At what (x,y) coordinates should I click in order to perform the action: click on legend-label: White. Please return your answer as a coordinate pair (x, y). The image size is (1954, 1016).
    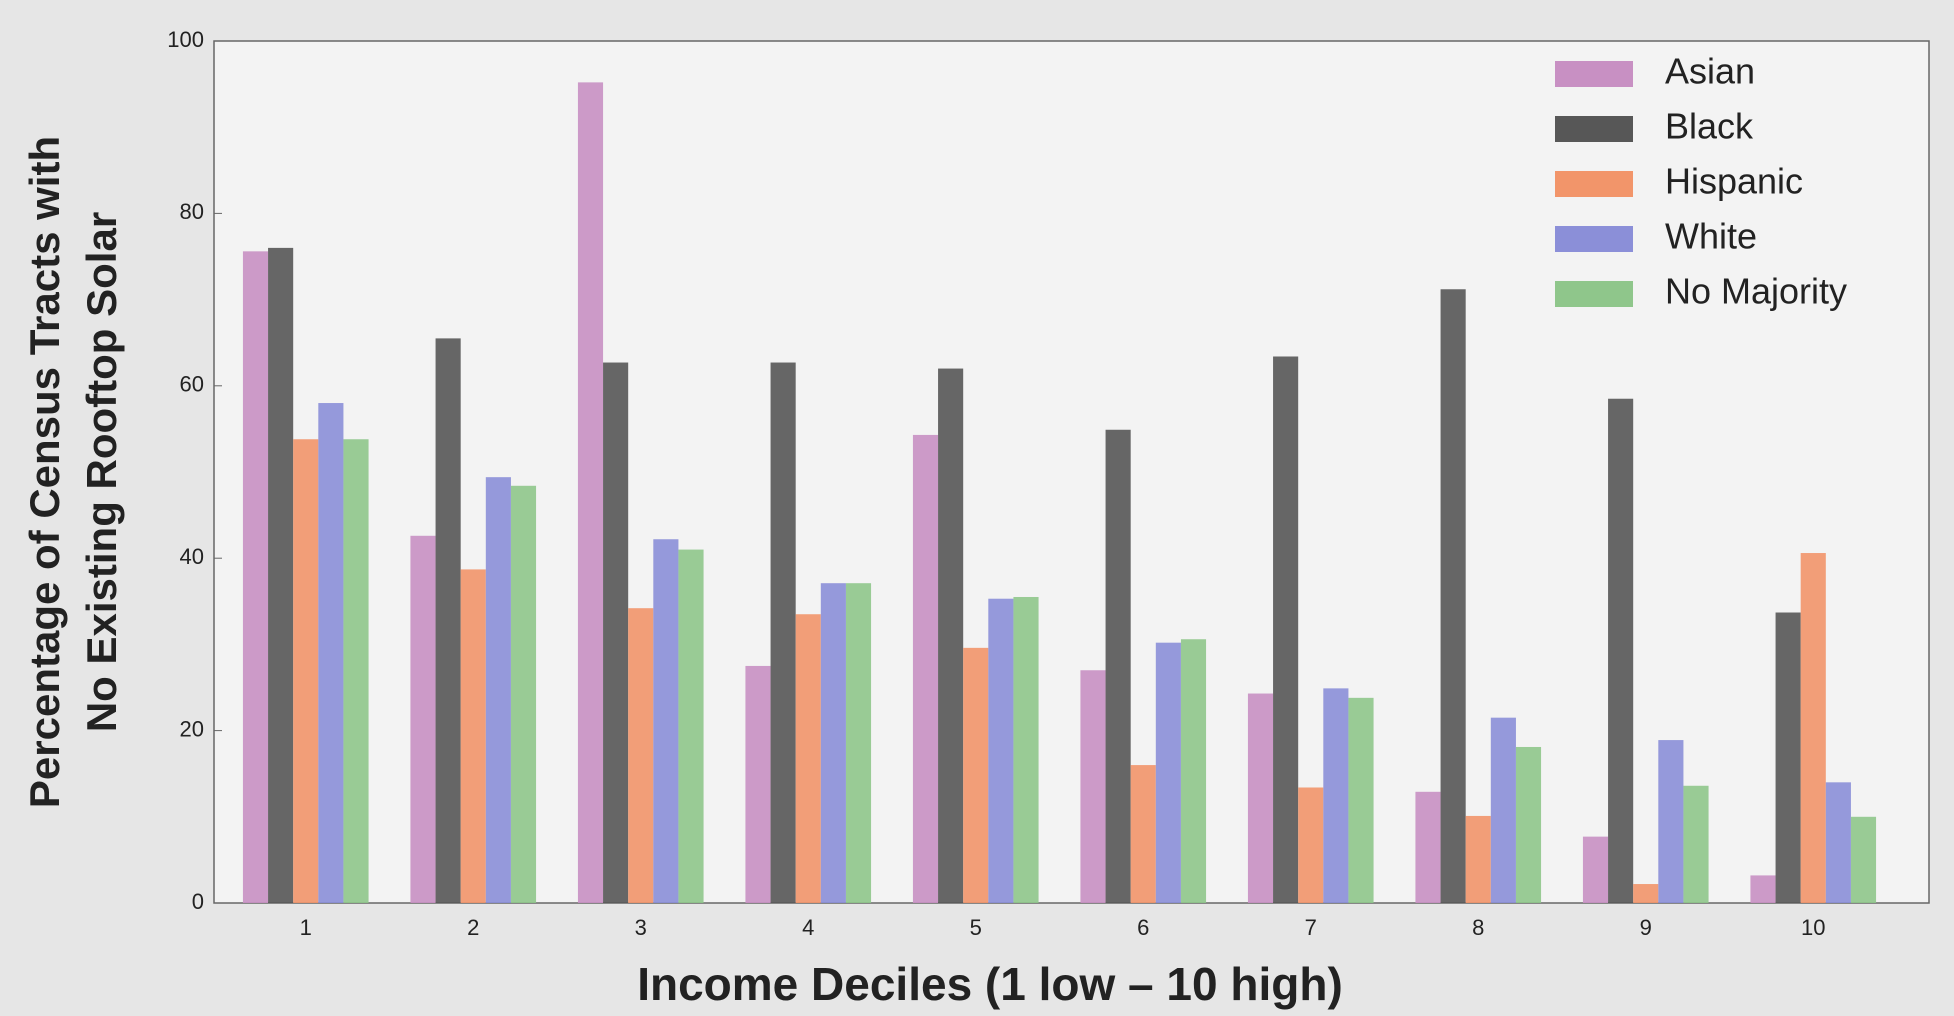
    Looking at the image, I should click on (1711, 236).